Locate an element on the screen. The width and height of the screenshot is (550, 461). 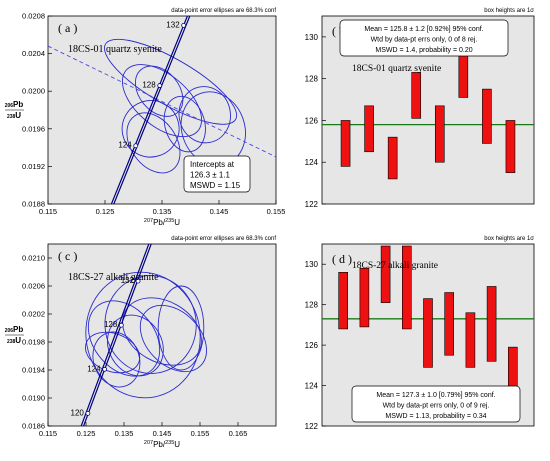
y-tick-label: 0.0200 is located at coordinates (33, 91).